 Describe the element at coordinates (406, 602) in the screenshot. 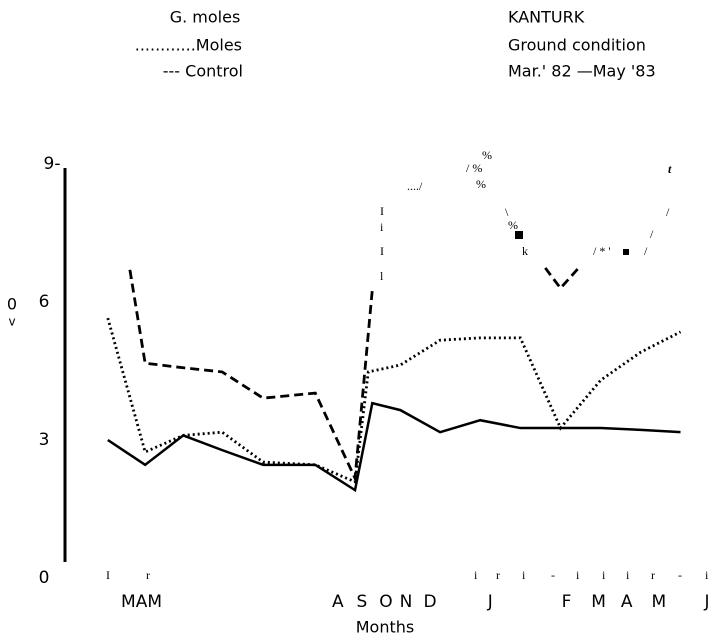

I see `x-tick-label: N` at that location.